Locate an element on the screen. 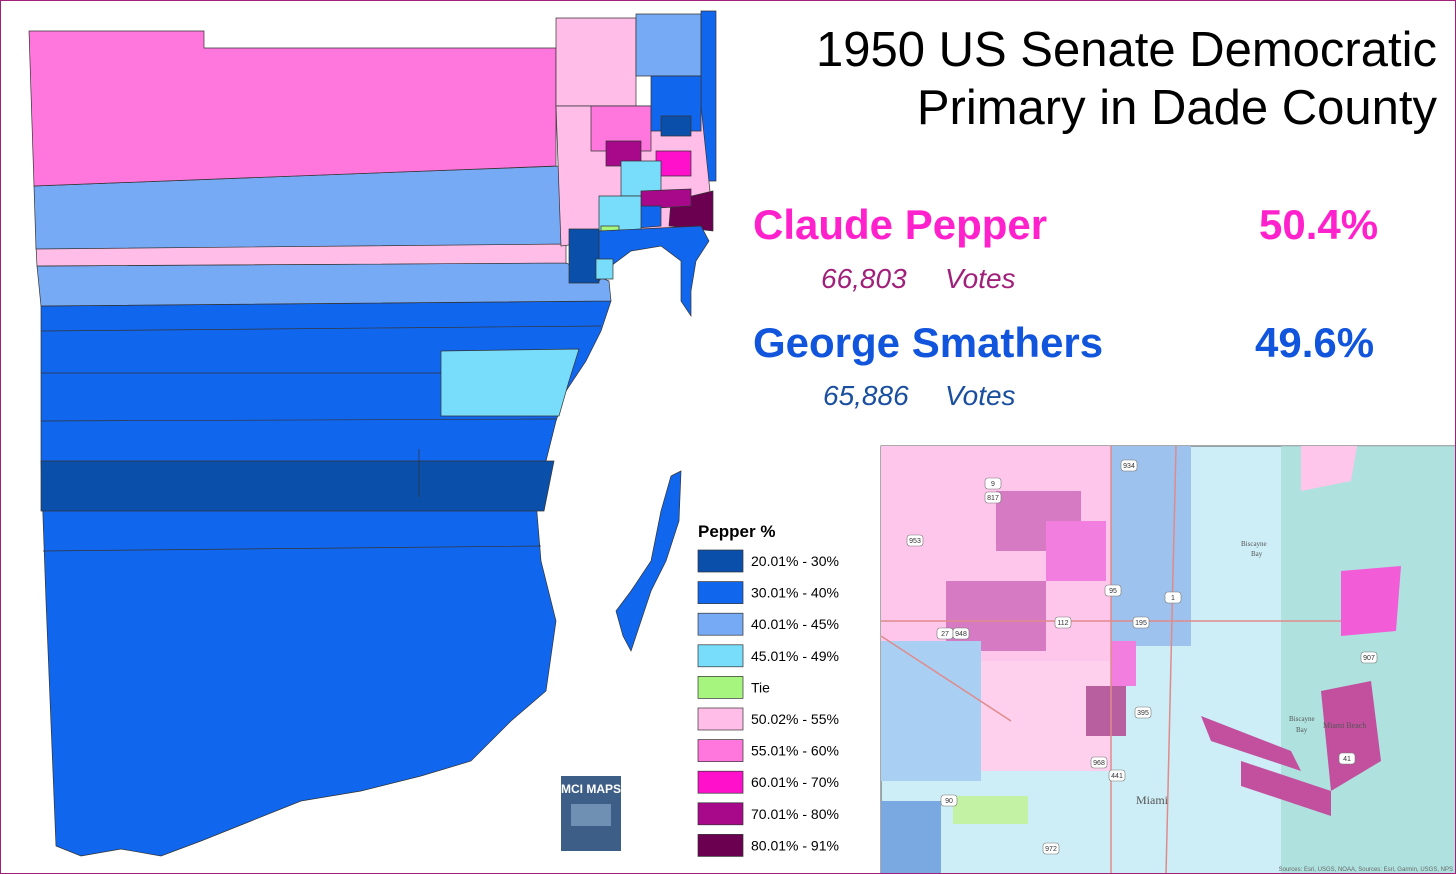 The width and height of the screenshot is (1456, 874). candidate-name: Claude Pepper is located at coordinates (900, 224).